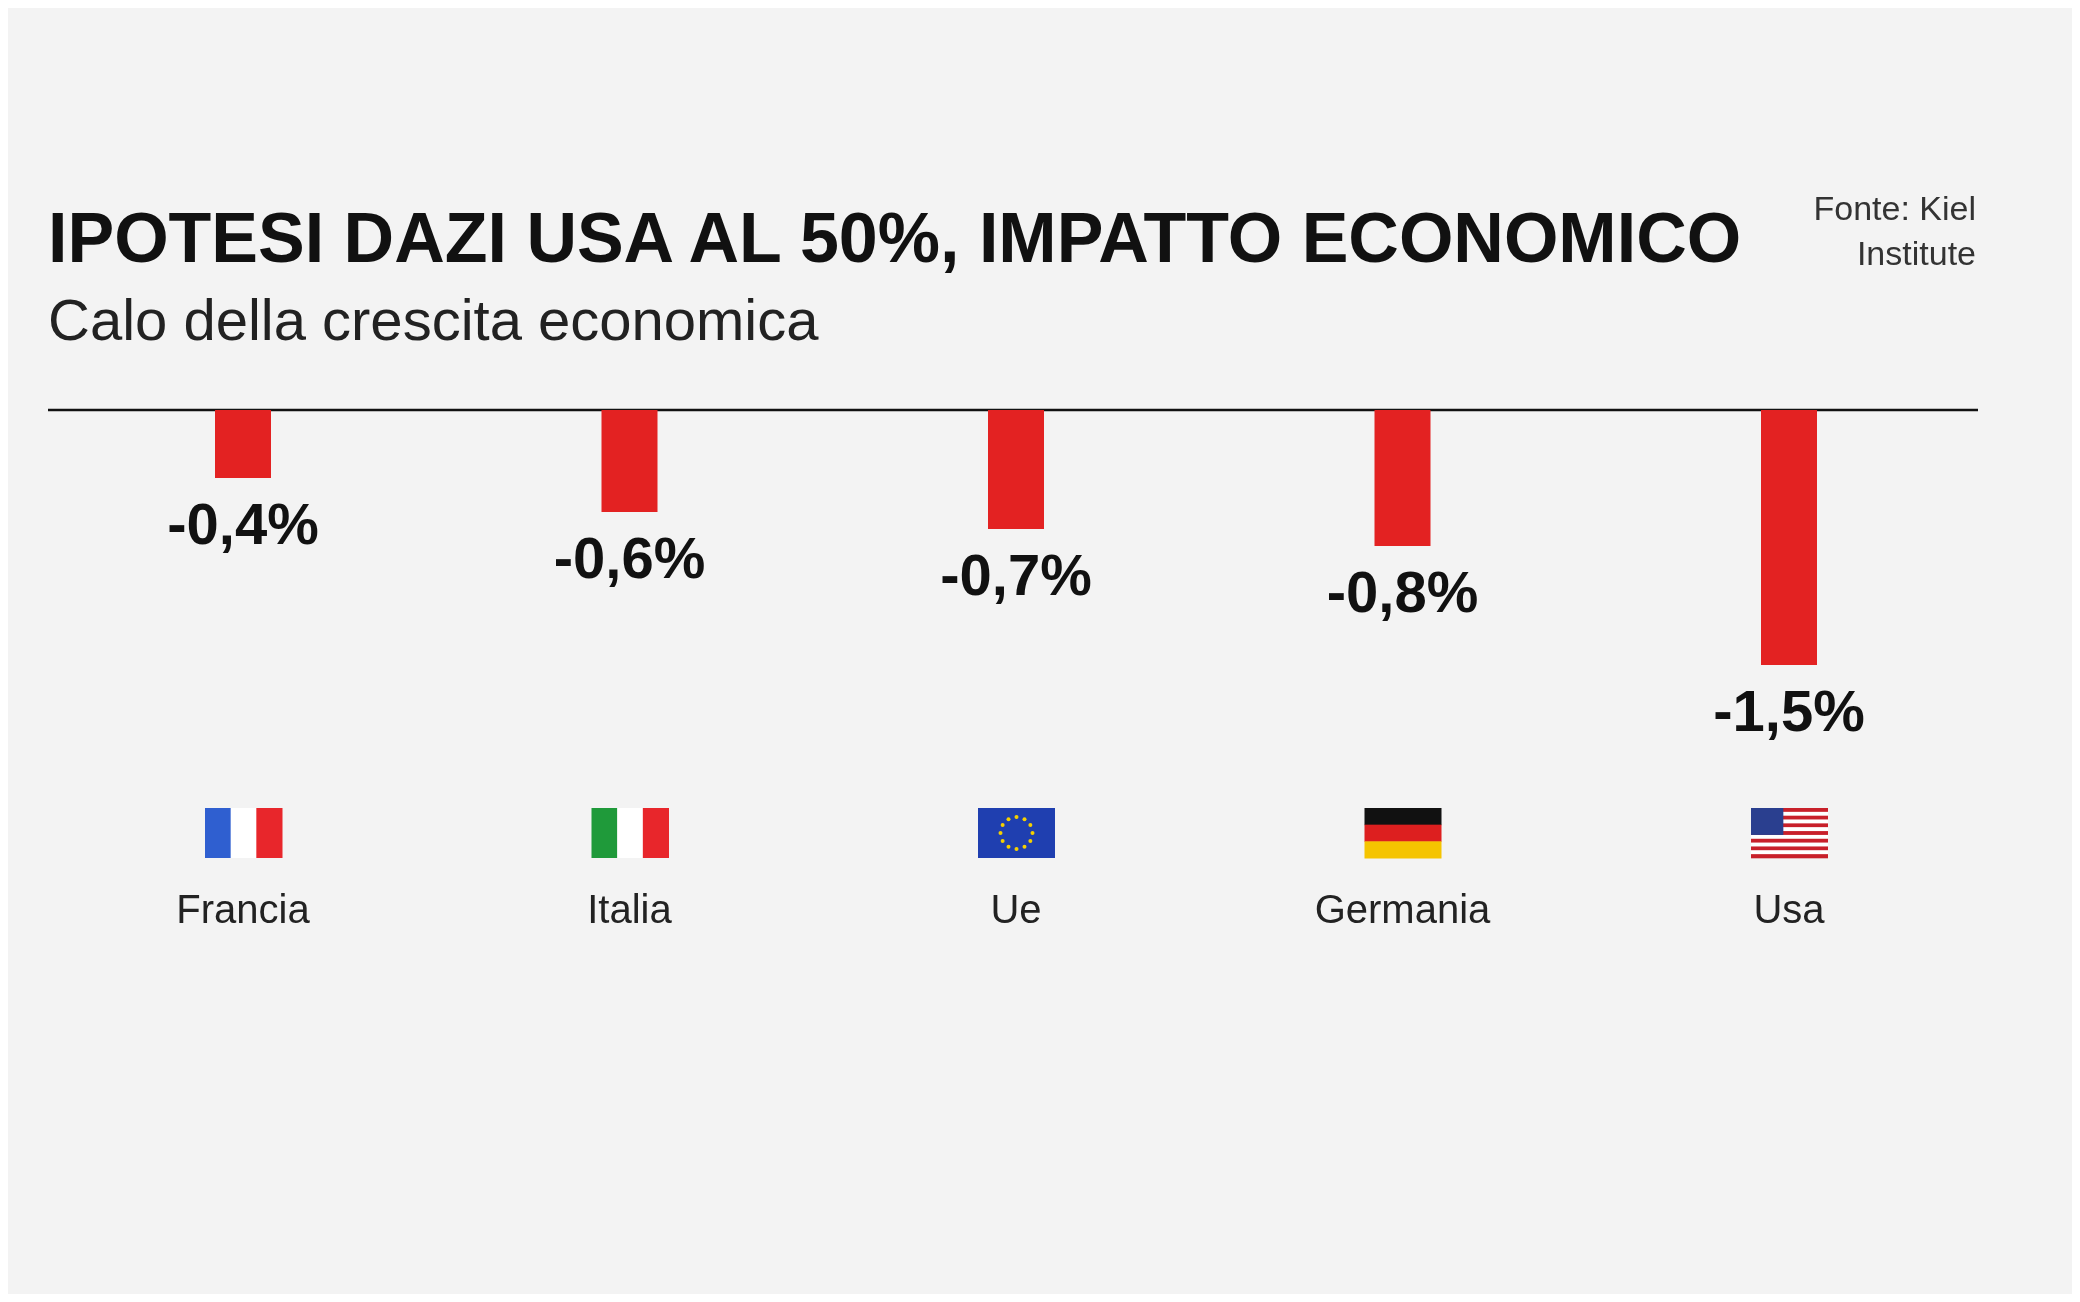 The width and height of the screenshot is (2080, 1302). I want to click on data-label: -0,8%, so click(1402, 591).